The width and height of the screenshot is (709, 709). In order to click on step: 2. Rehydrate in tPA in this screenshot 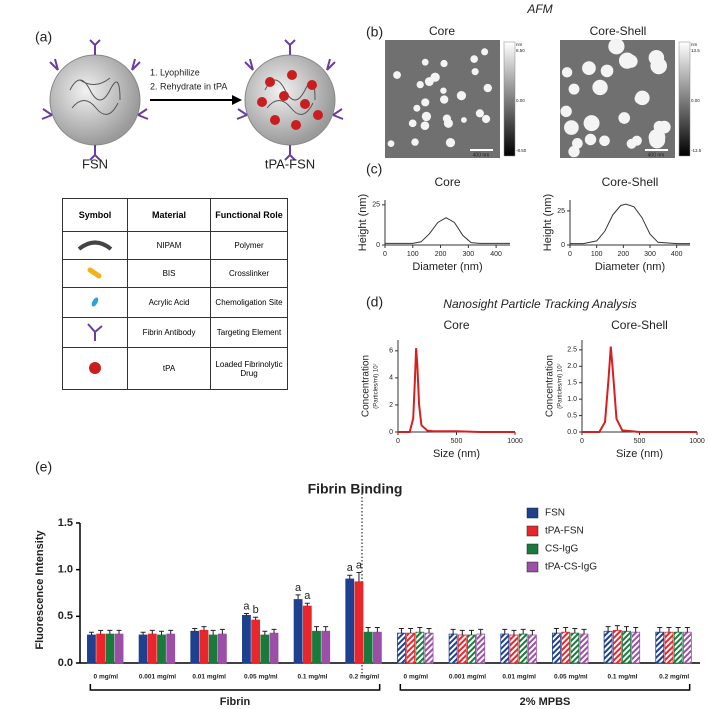, I will do `click(188, 86)`.